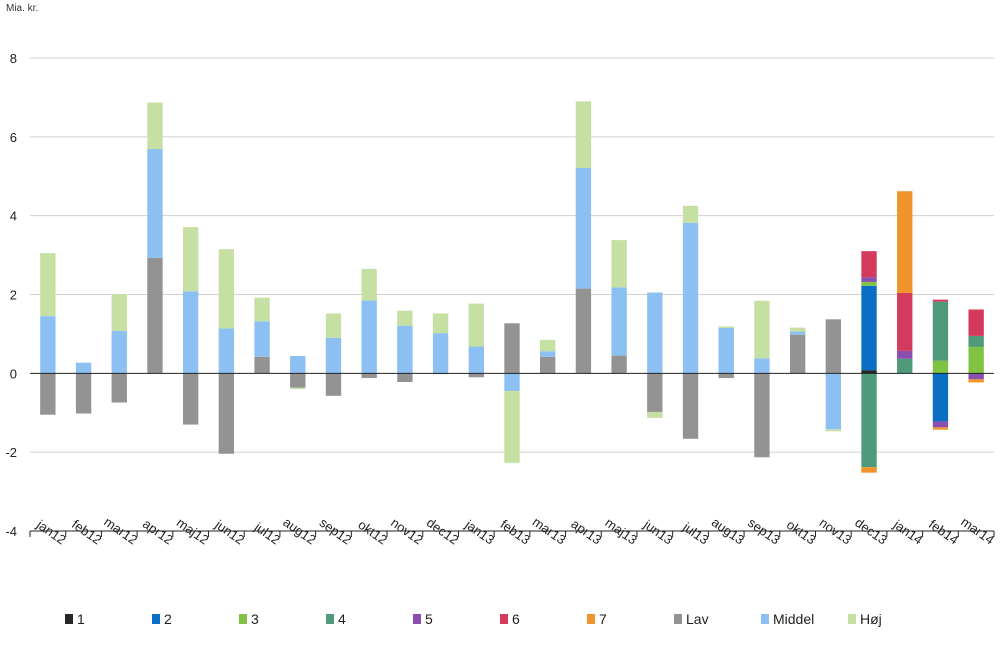  Describe the element at coordinates (372, 532) in the screenshot. I see `x-tick-label: okt12` at that location.